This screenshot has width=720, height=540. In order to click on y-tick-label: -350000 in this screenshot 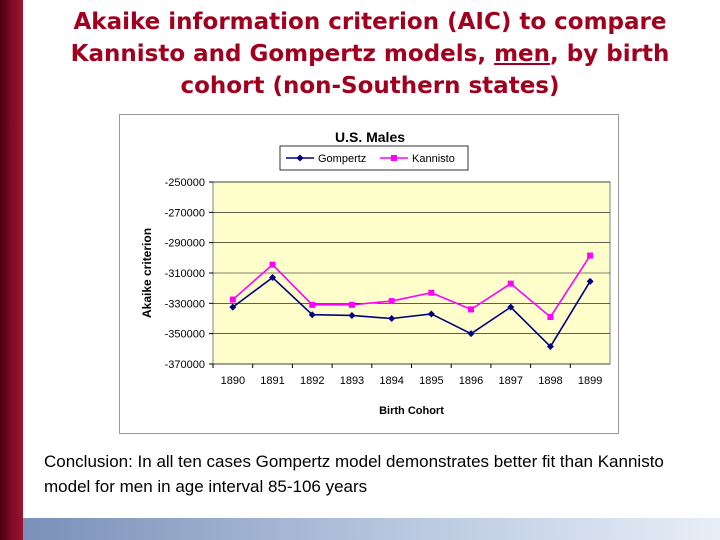, I will do `click(185, 335)`.